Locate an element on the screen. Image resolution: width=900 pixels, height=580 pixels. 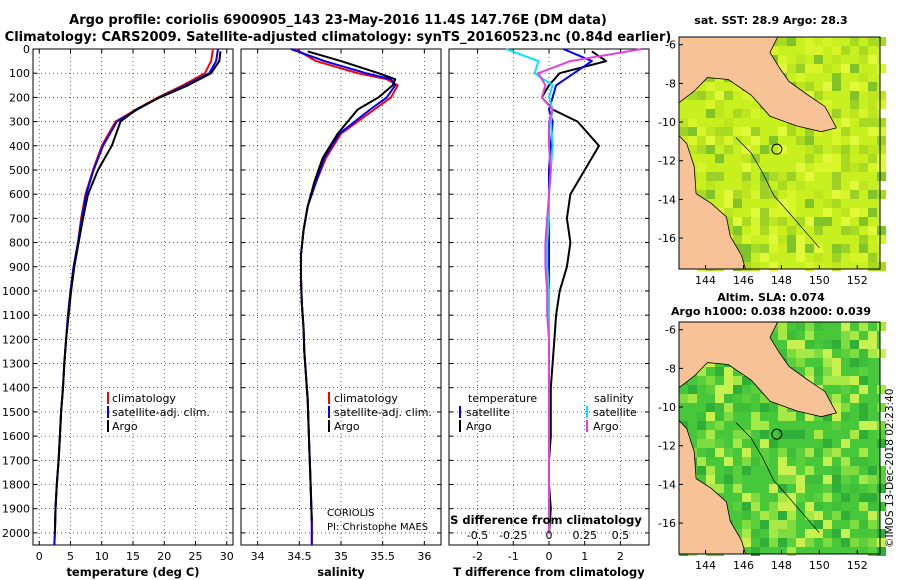
series-line-salinity-argo is located at coordinates (590, 290).